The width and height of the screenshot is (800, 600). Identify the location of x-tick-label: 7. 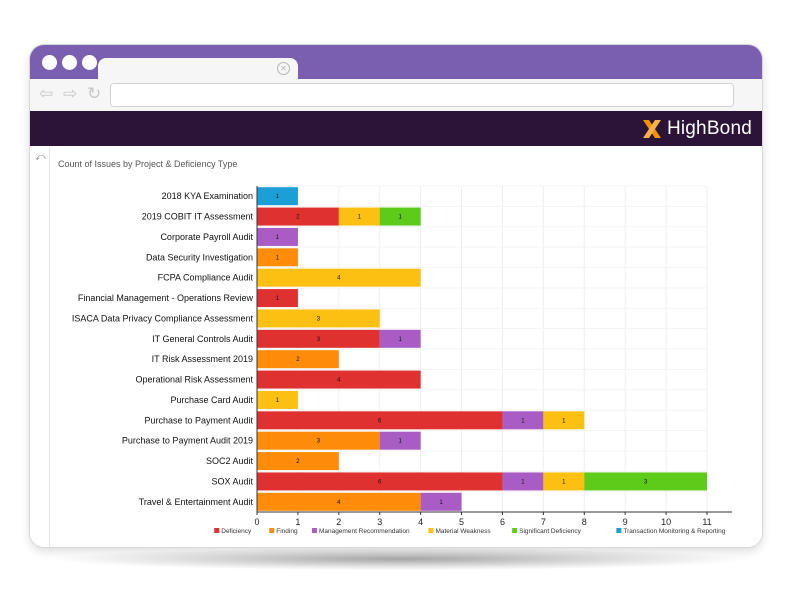
(543, 522).